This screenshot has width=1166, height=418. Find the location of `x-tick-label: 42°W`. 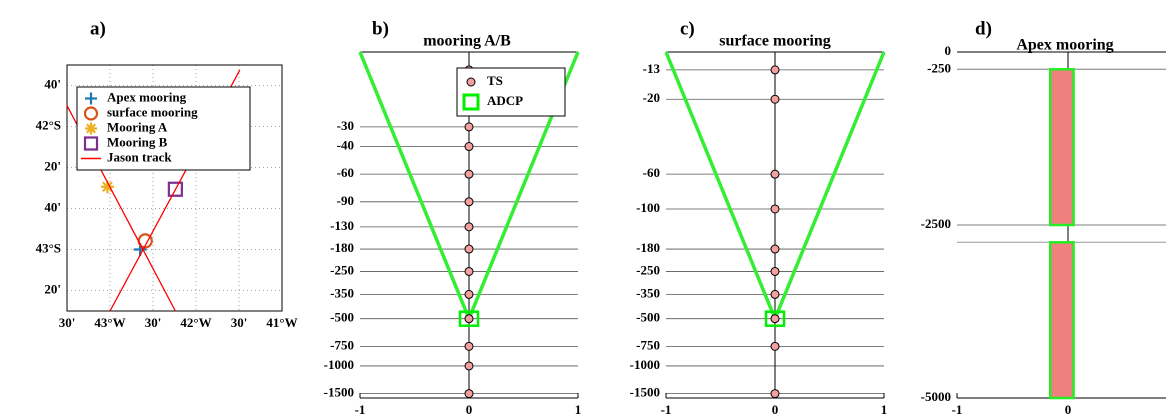

x-tick-label: 42°W is located at coordinates (195, 322).